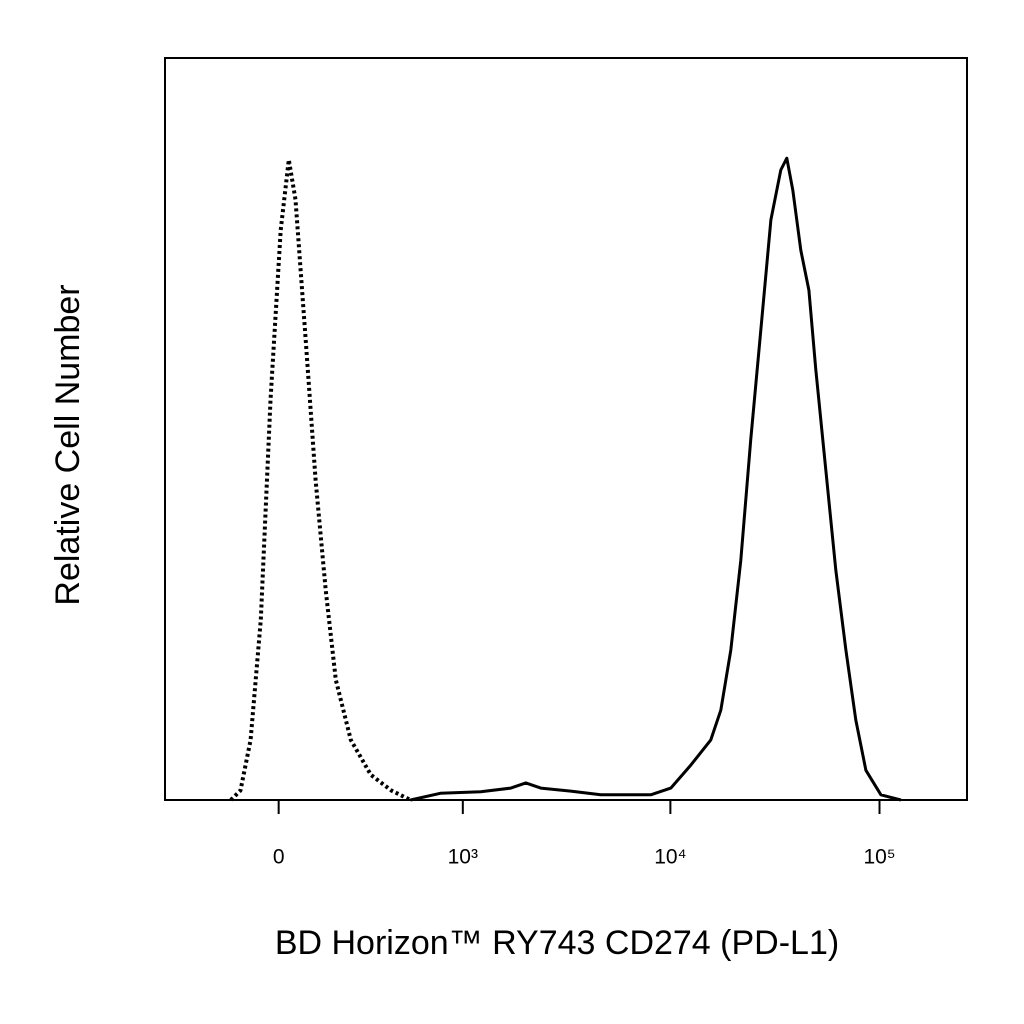 The height and width of the screenshot is (1024, 1024). I want to click on x-tick-label: 10³, so click(463, 857).